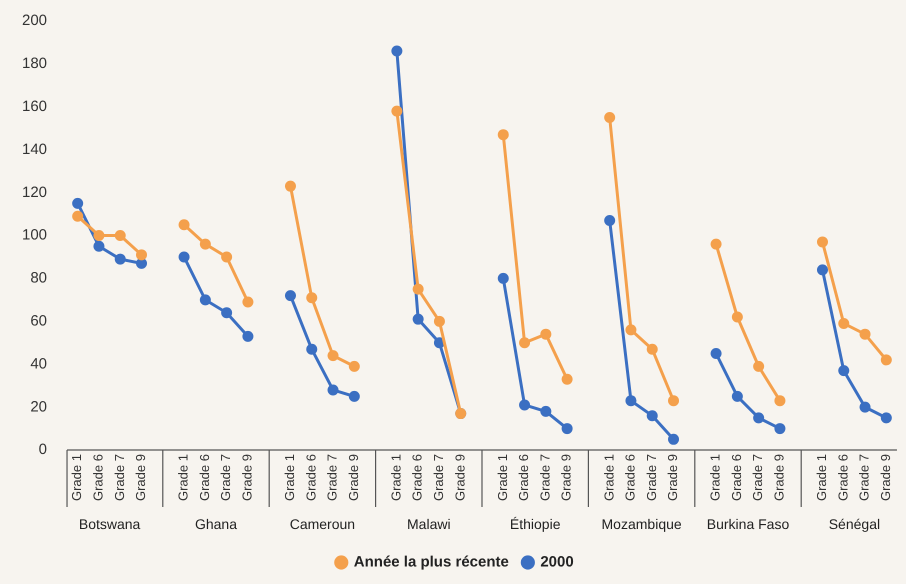  I want to click on text: Botswana, so click(109, 524).